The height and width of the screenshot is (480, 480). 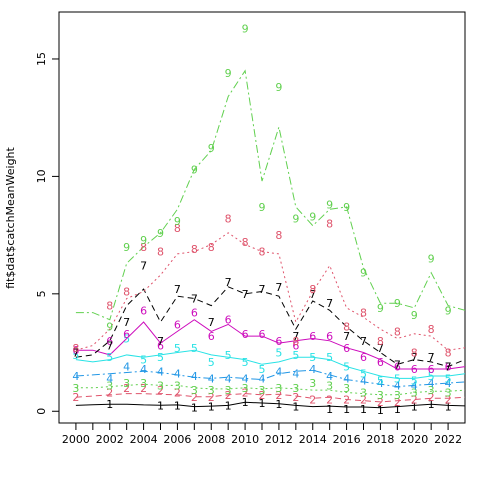 What do you see at coordinates (76, 439) in the screenshot?
I see `x-tick-label: 2000` at bounding box center [76, 439].